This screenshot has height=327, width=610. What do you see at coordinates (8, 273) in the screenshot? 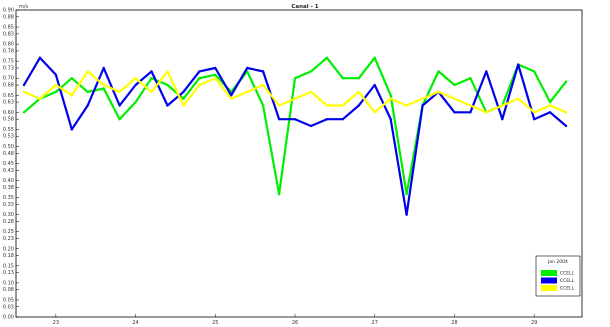
I see `y-tick-label: 0.13` at bounding box center [8, 273].